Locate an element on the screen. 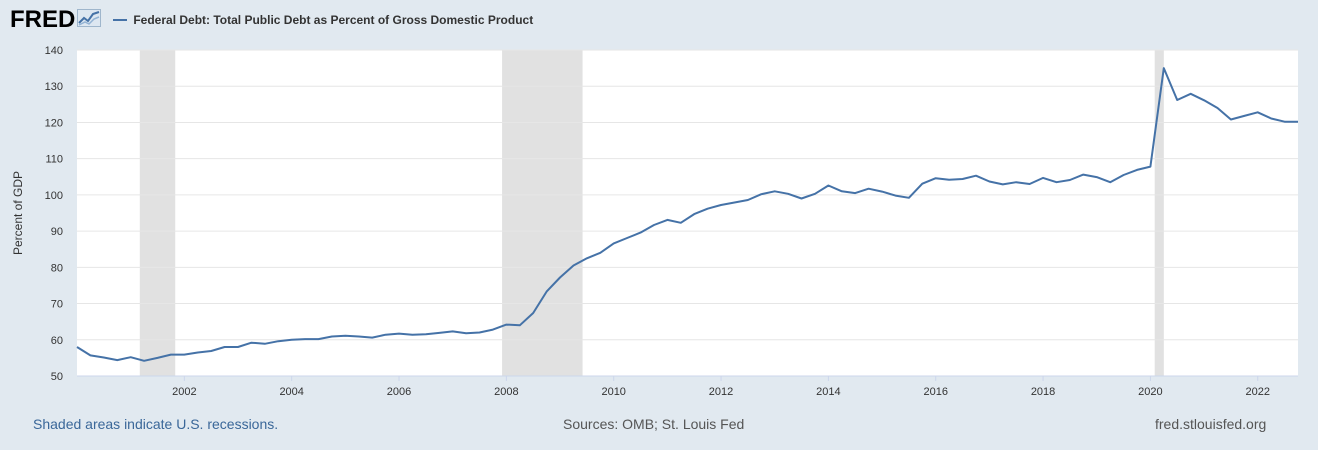  x-tick-label: 2006 is located at coordinates (399, 392).